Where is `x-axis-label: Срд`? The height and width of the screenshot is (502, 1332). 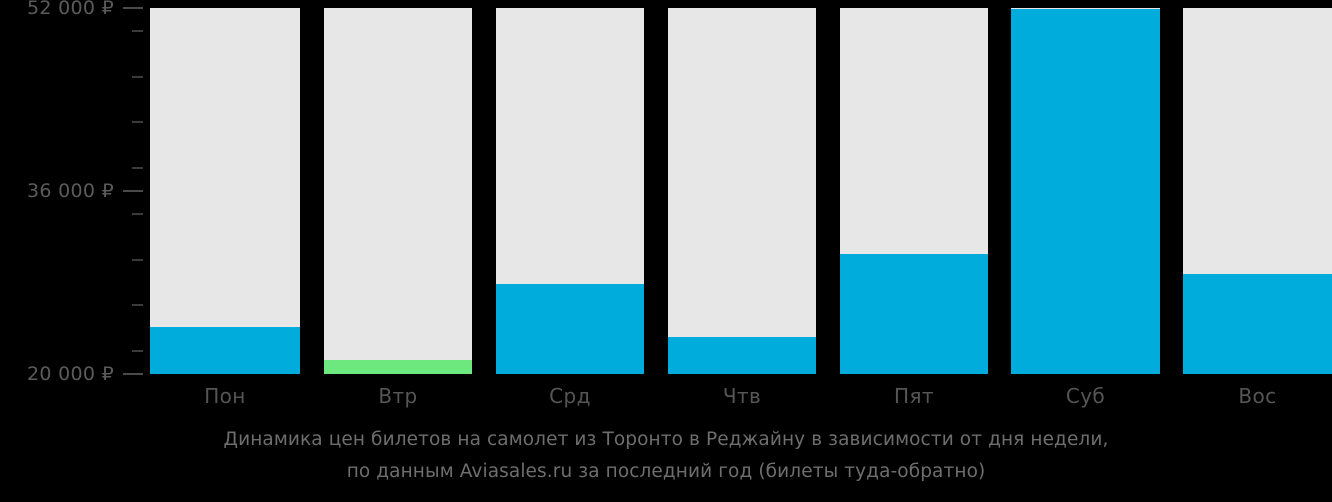 x-axis-label: Срд is located at coordinates (570, 396).